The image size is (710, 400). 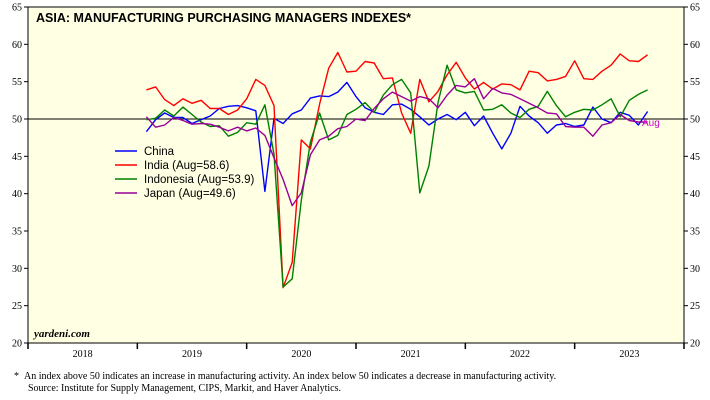 I want to click on y-tick-label-right: 35, so click(x=695, y=232).